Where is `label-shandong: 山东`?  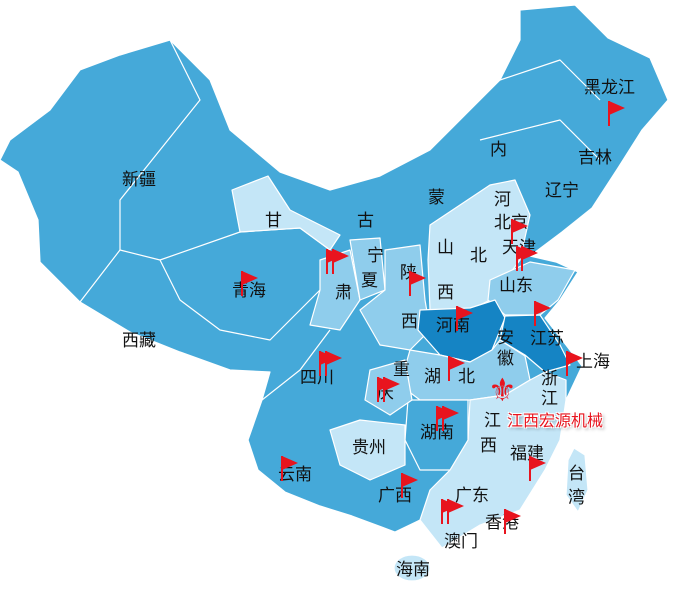
label-shandong: 山东 is located at coordinates (516, 286).